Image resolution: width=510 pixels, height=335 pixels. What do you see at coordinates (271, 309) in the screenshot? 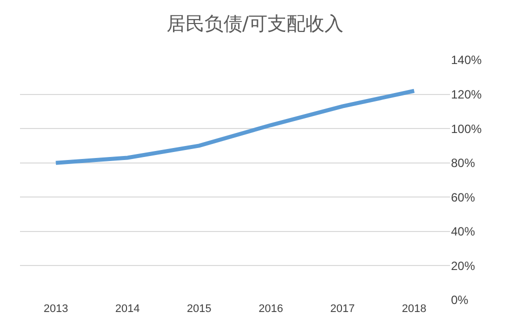
I see `x-tick-label: 2016` at bounding box center [271, 309].